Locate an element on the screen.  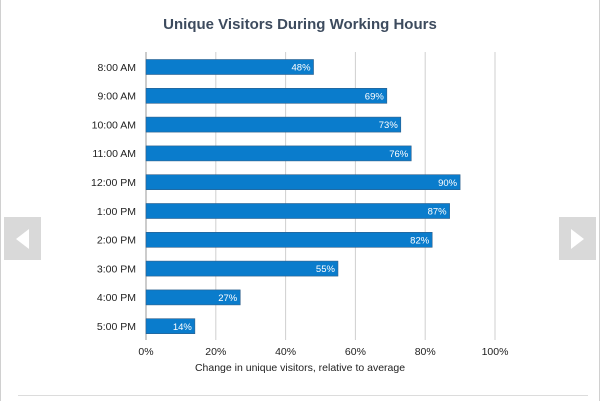
category-label: 11:00 AM is located at coordinates (114, 154).